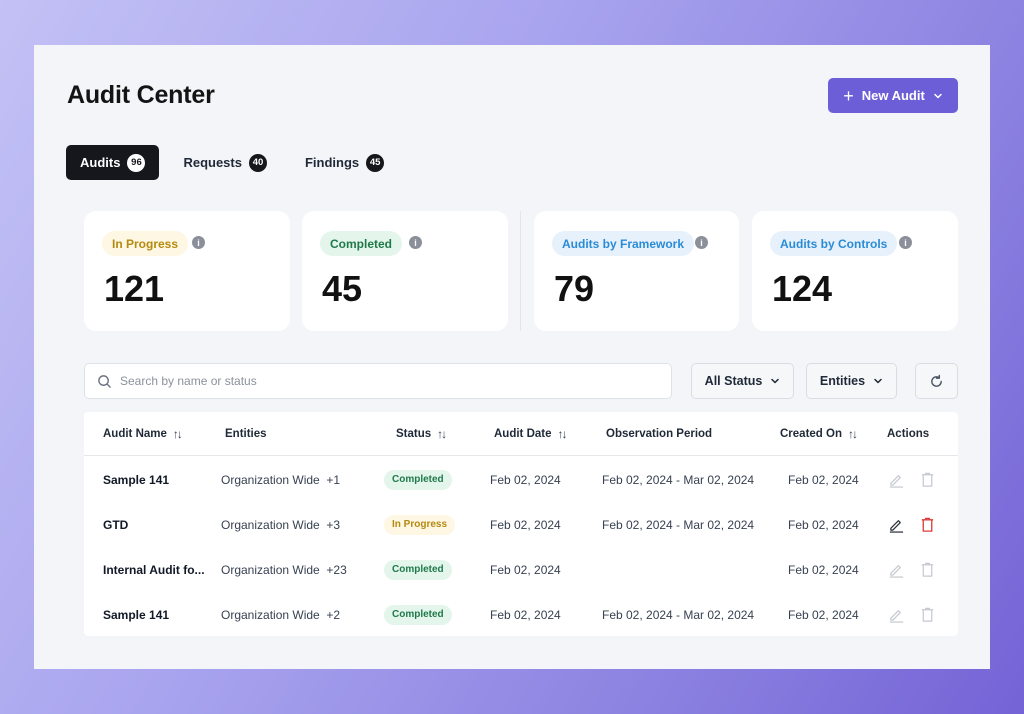 This screenshot has height=714, width=1024. Describe the element at coordinates (116, 524) in the screenshot. I see `audit-name-cell: GTD` at that location.